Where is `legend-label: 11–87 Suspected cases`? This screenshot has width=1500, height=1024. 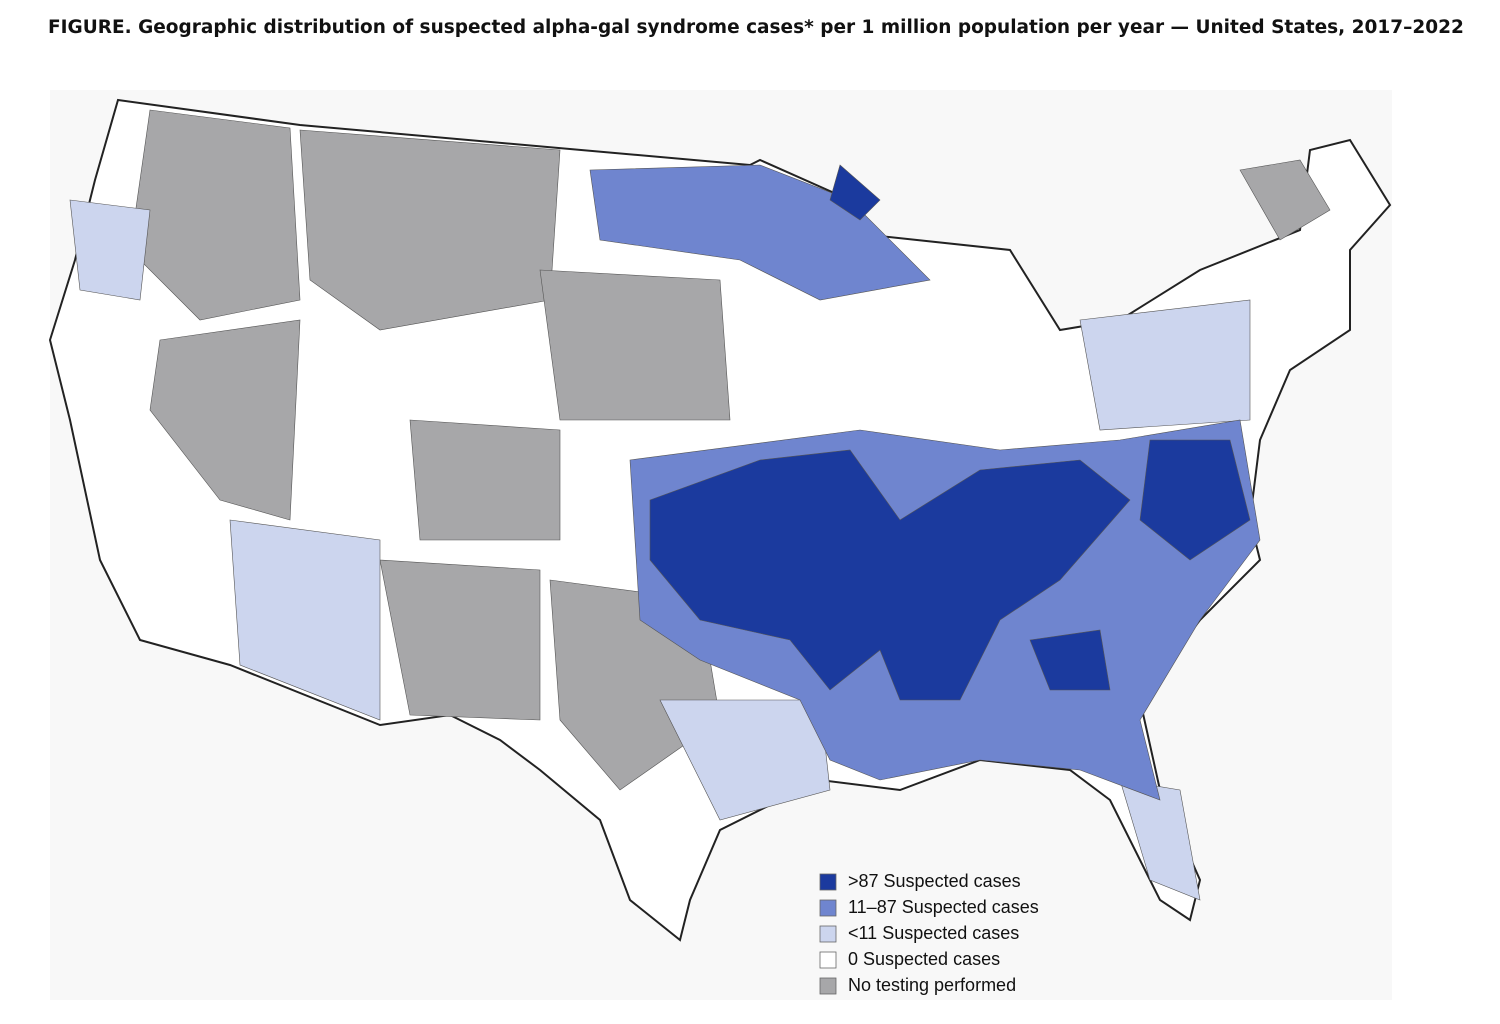
legend-label: 11–87 Suspected cases is located at coordinates (943, 907).